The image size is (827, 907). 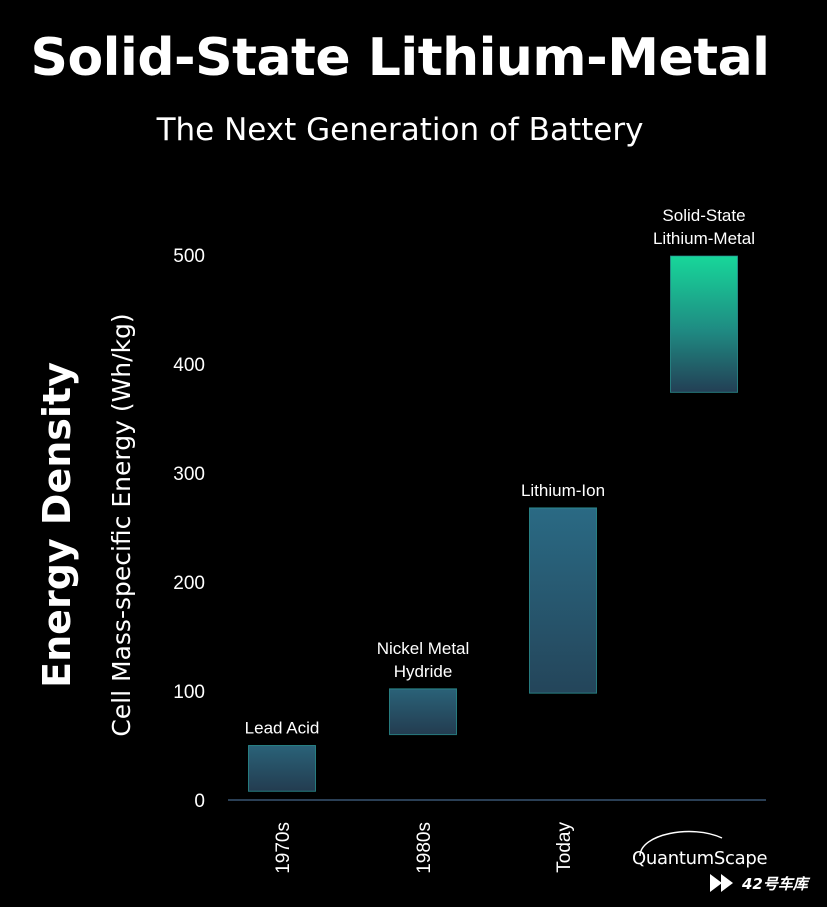 What do you see at coordinates (189, 692) in the screenshot?
I see `y-tick-label: 100` at bounding box center [189, 692].